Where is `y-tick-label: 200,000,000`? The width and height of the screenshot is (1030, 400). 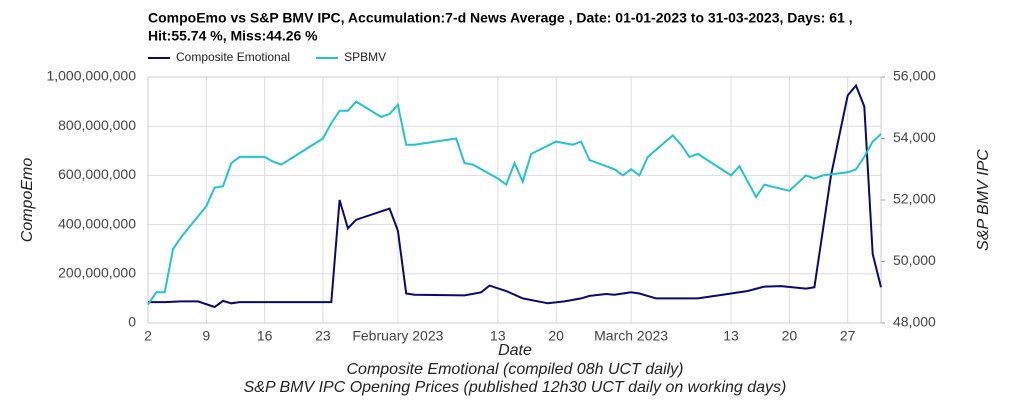
y-tick-label: 200,000,000 is located at coordinates (97, 273).